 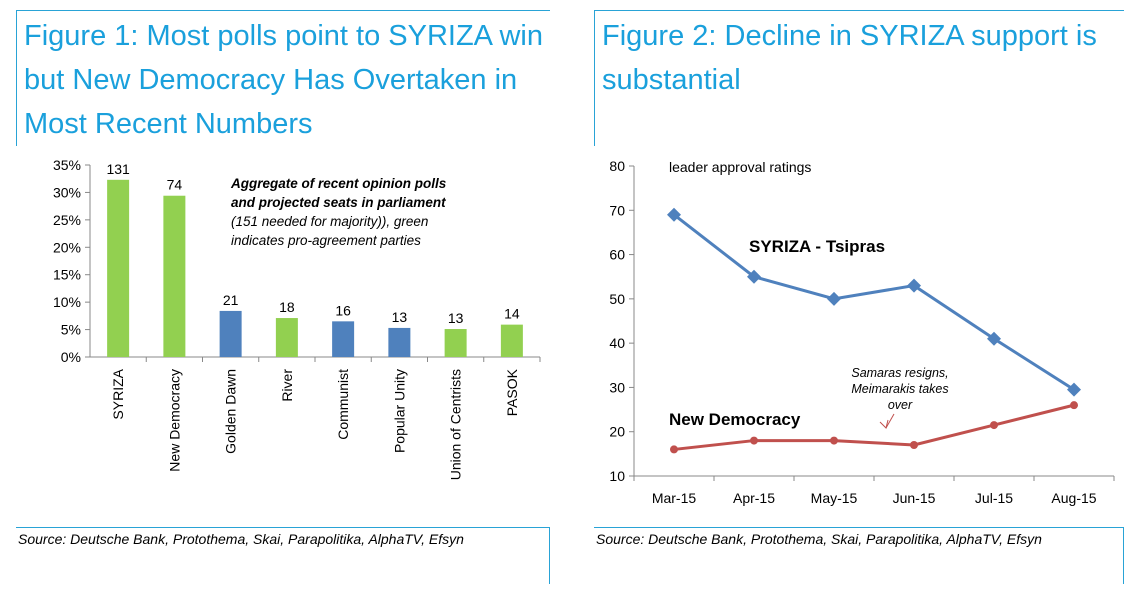 What do you see at coordinates (617, 343) in the screenshot?
I see `y-tick-label: 40` at bounding box center [617, 343].